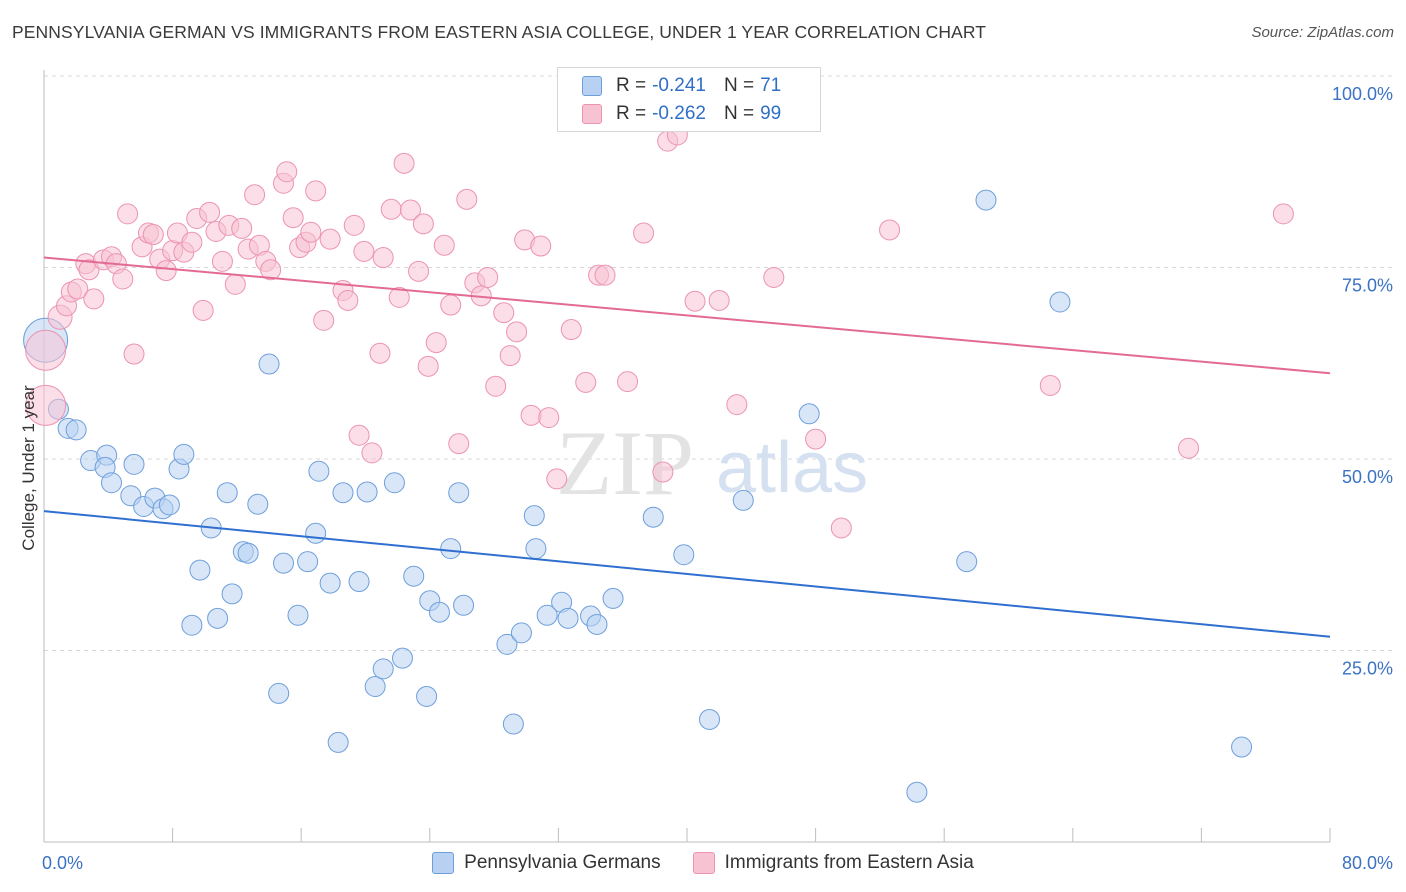 The width and height of the screenshot is (1406, 892). I want to click on trend-line-immigrants-eastern-asia, so click(687, 315).